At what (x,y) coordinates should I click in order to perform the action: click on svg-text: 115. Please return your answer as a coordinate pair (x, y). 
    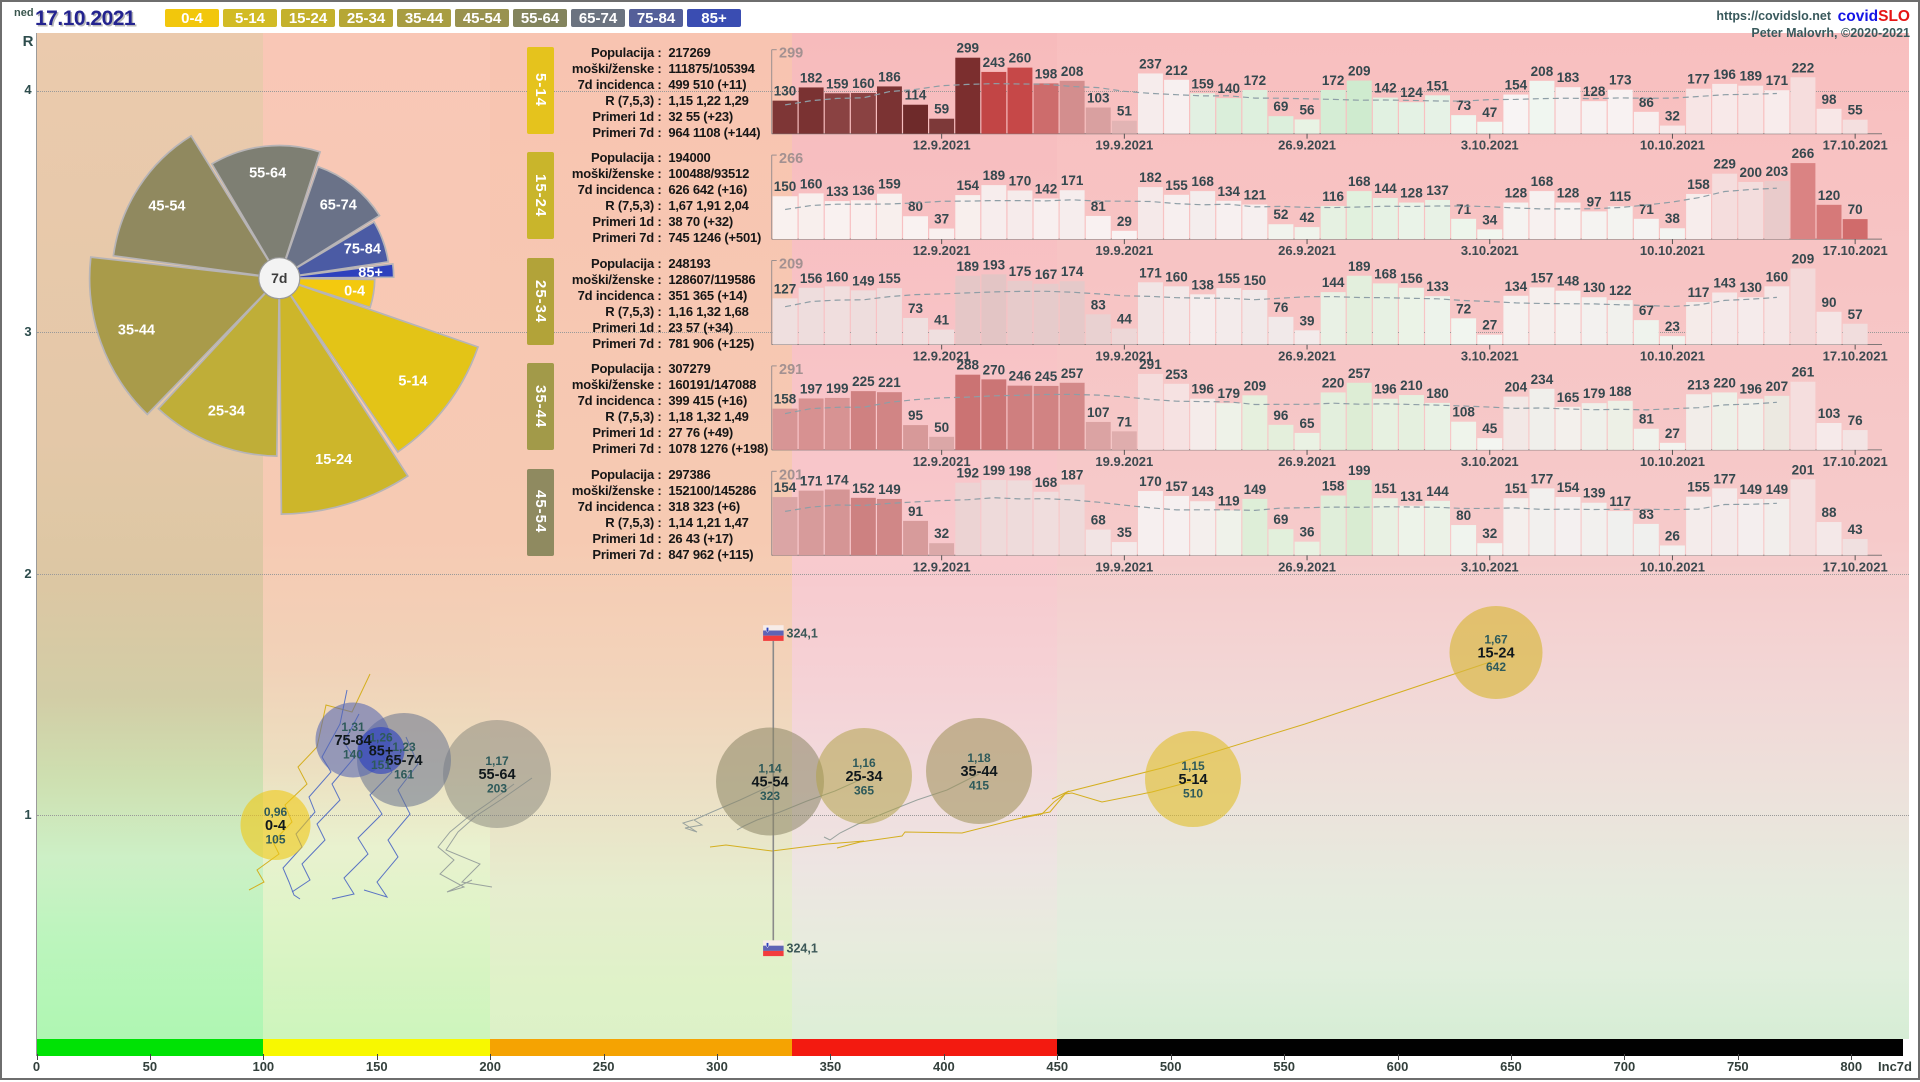
    Looking at the image, I should click on (1620, 196).